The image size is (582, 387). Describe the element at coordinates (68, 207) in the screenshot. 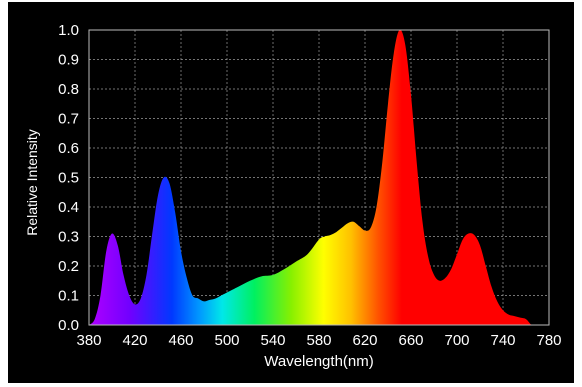

I see `y-tick-label: 0.4` at that location.